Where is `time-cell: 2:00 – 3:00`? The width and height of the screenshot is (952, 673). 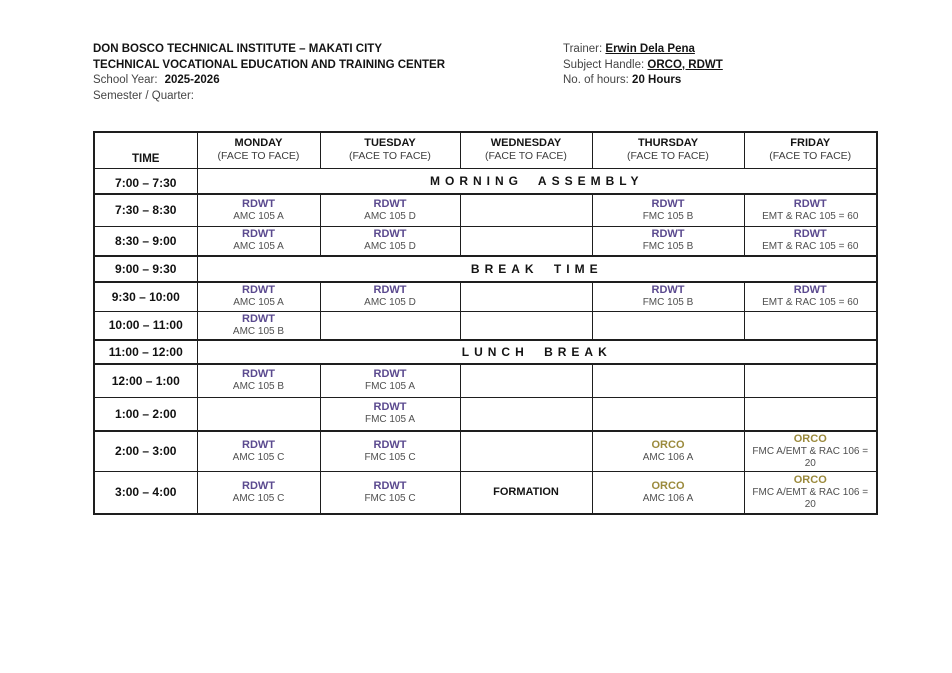 time-cell: 2:00 – 3:00 is located at coordinates (145, 450).